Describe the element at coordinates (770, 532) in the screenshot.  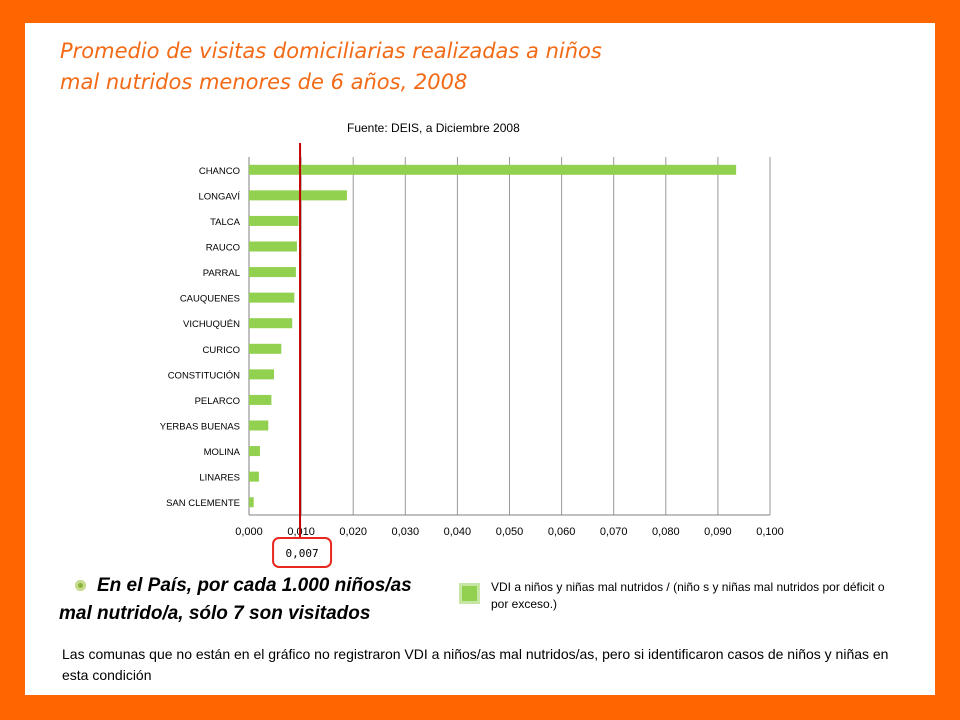
I see `x-tick-label: 0,100` at that location.